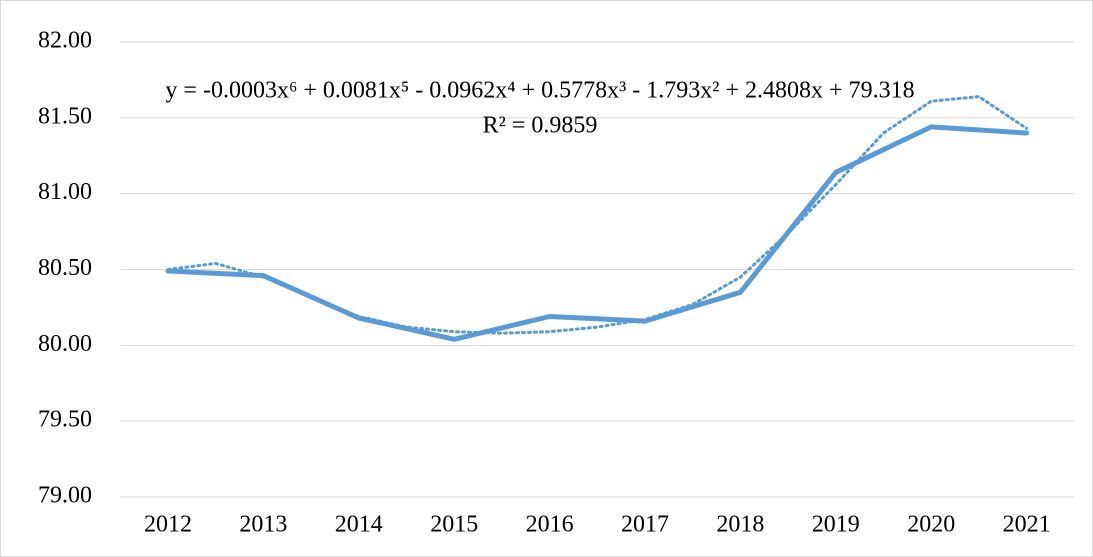  Describe the element at coordinates (65, 420) in the screenshot. I see `y-tick-label: 79.50` at that location.